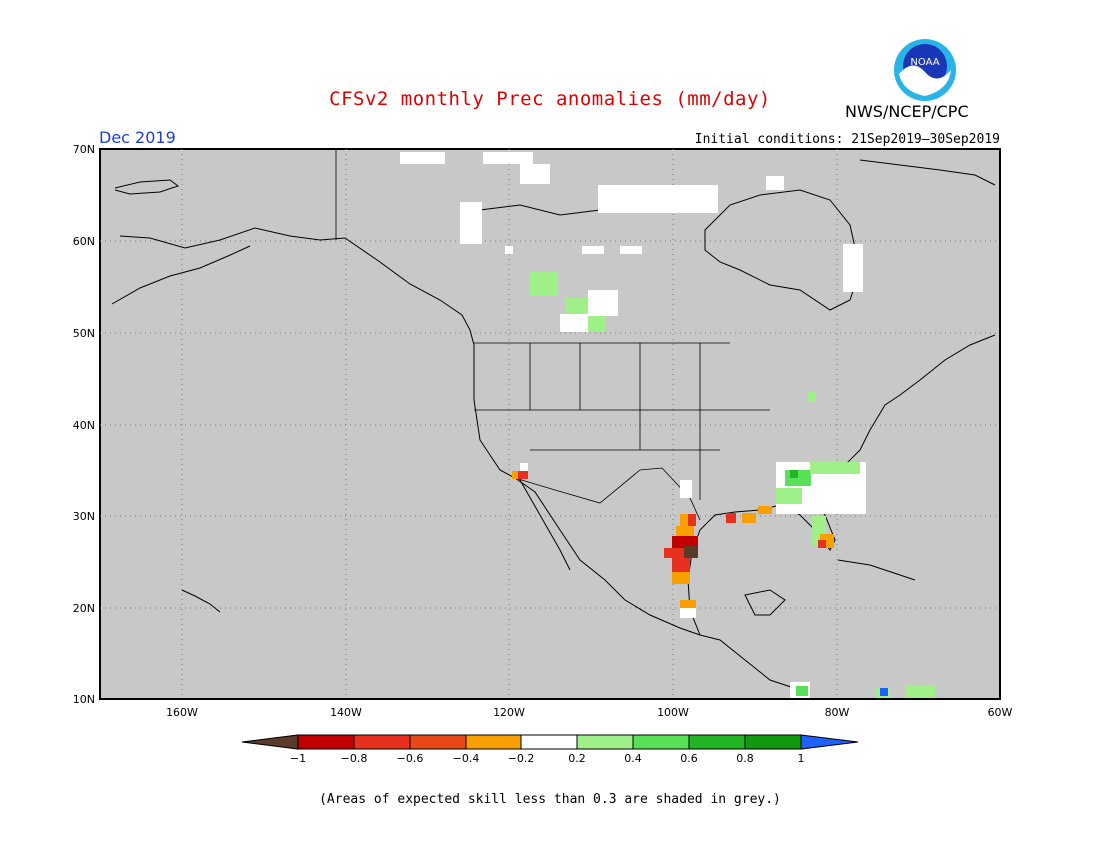  What do you see at coordinates (547, 758) in the screenshot?
I see `colorbar-ticks: −1 −0.8 −0.6 −0.4 −0.2 0.2 0.4 0.6 0.8 1` at bounding box center [547, 758].